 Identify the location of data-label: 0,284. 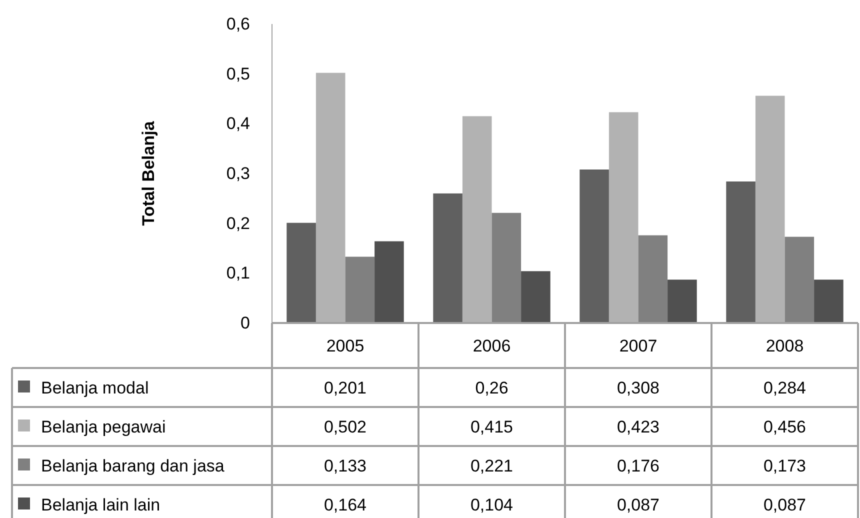
(784, 388).